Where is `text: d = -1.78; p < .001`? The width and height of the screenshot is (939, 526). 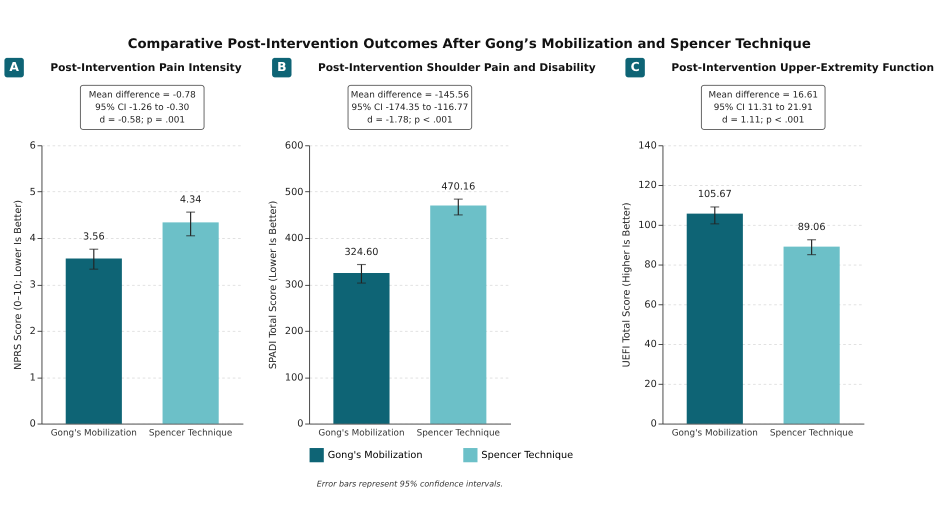
text: d = -1.78; p < .001 is located at coordinates (410, 120).